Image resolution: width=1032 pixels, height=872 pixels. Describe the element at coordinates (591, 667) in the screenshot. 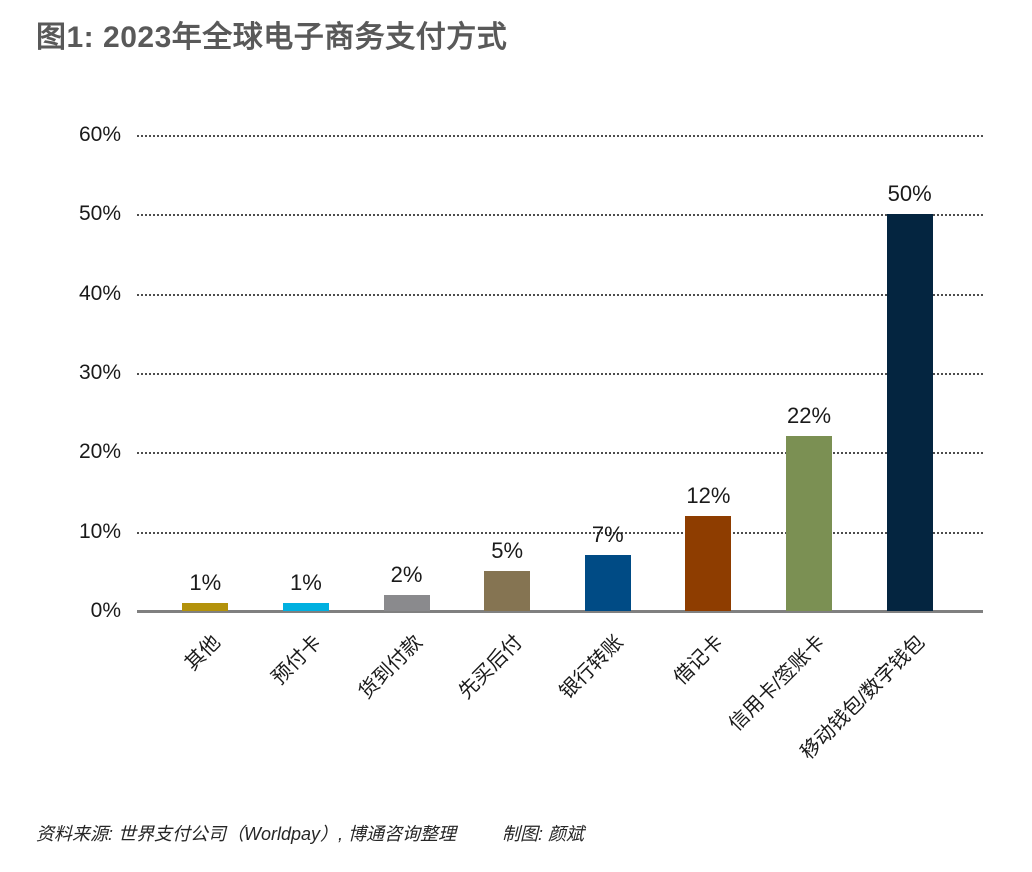

I see `x-axis-category-label: 银行转账` at that location.